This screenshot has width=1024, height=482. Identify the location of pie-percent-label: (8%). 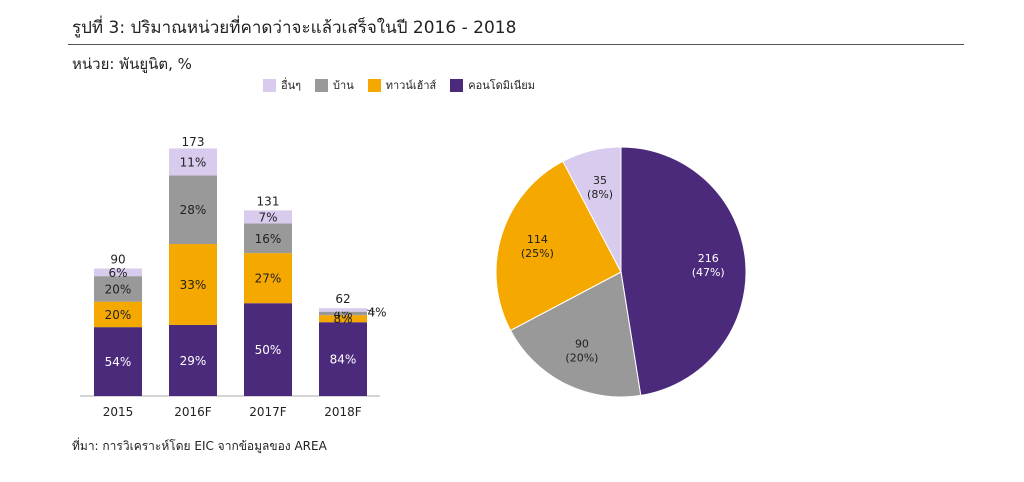
(600, 194).